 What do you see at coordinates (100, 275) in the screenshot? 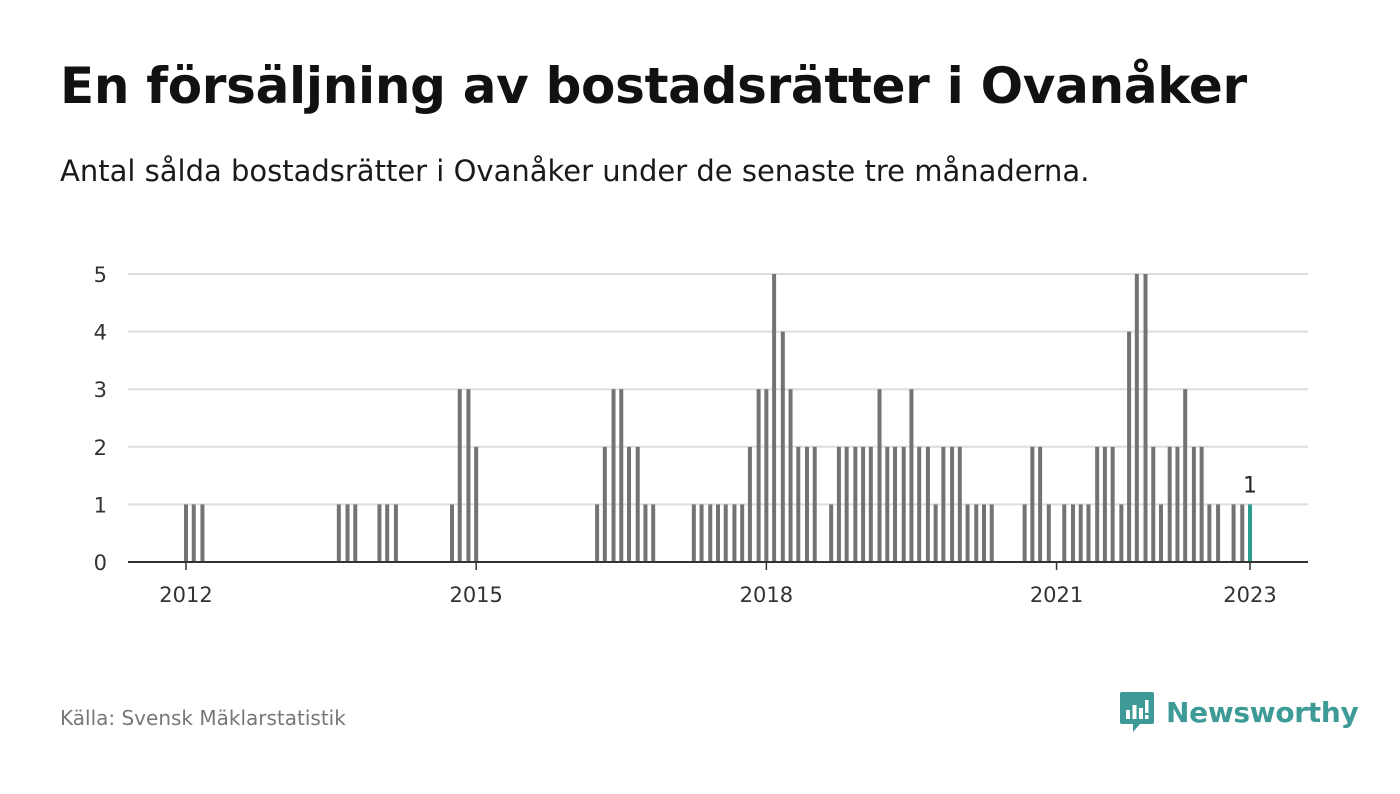
I see `y-tick-label: 5` at bounding box center [100, 275].